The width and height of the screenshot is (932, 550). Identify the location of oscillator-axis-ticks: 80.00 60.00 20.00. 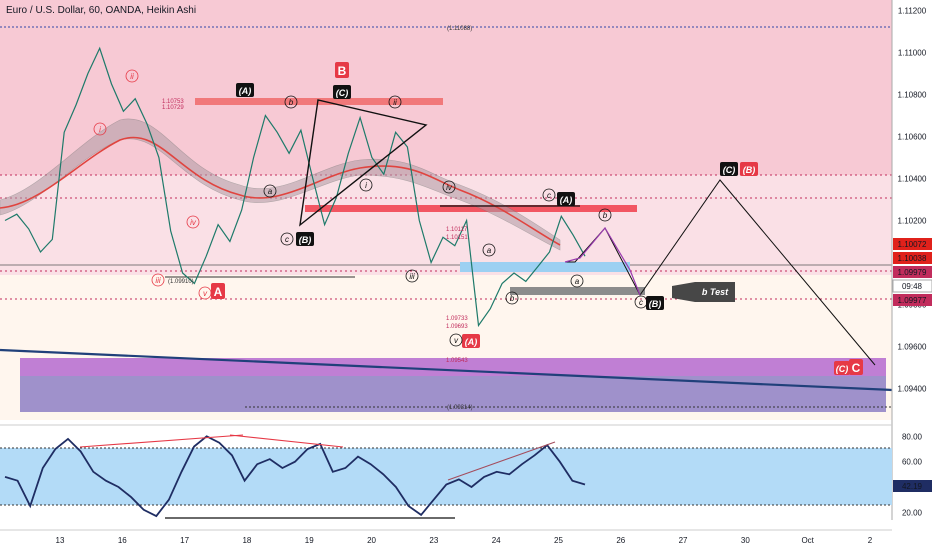
(912, 474).